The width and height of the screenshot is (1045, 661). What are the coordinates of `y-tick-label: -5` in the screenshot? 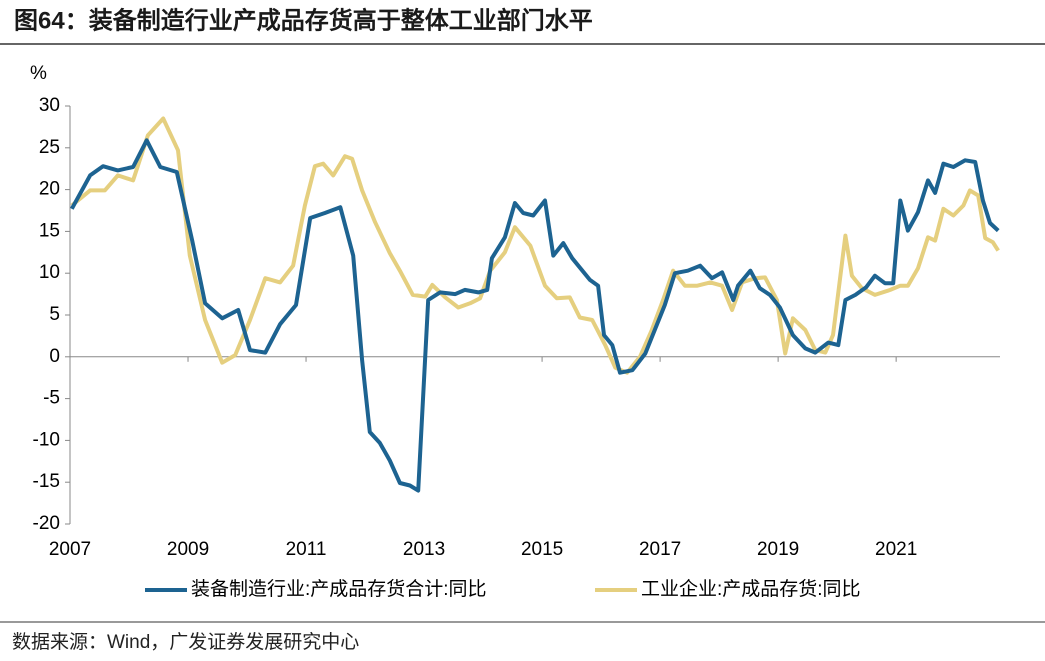 It's located at (51, 398).